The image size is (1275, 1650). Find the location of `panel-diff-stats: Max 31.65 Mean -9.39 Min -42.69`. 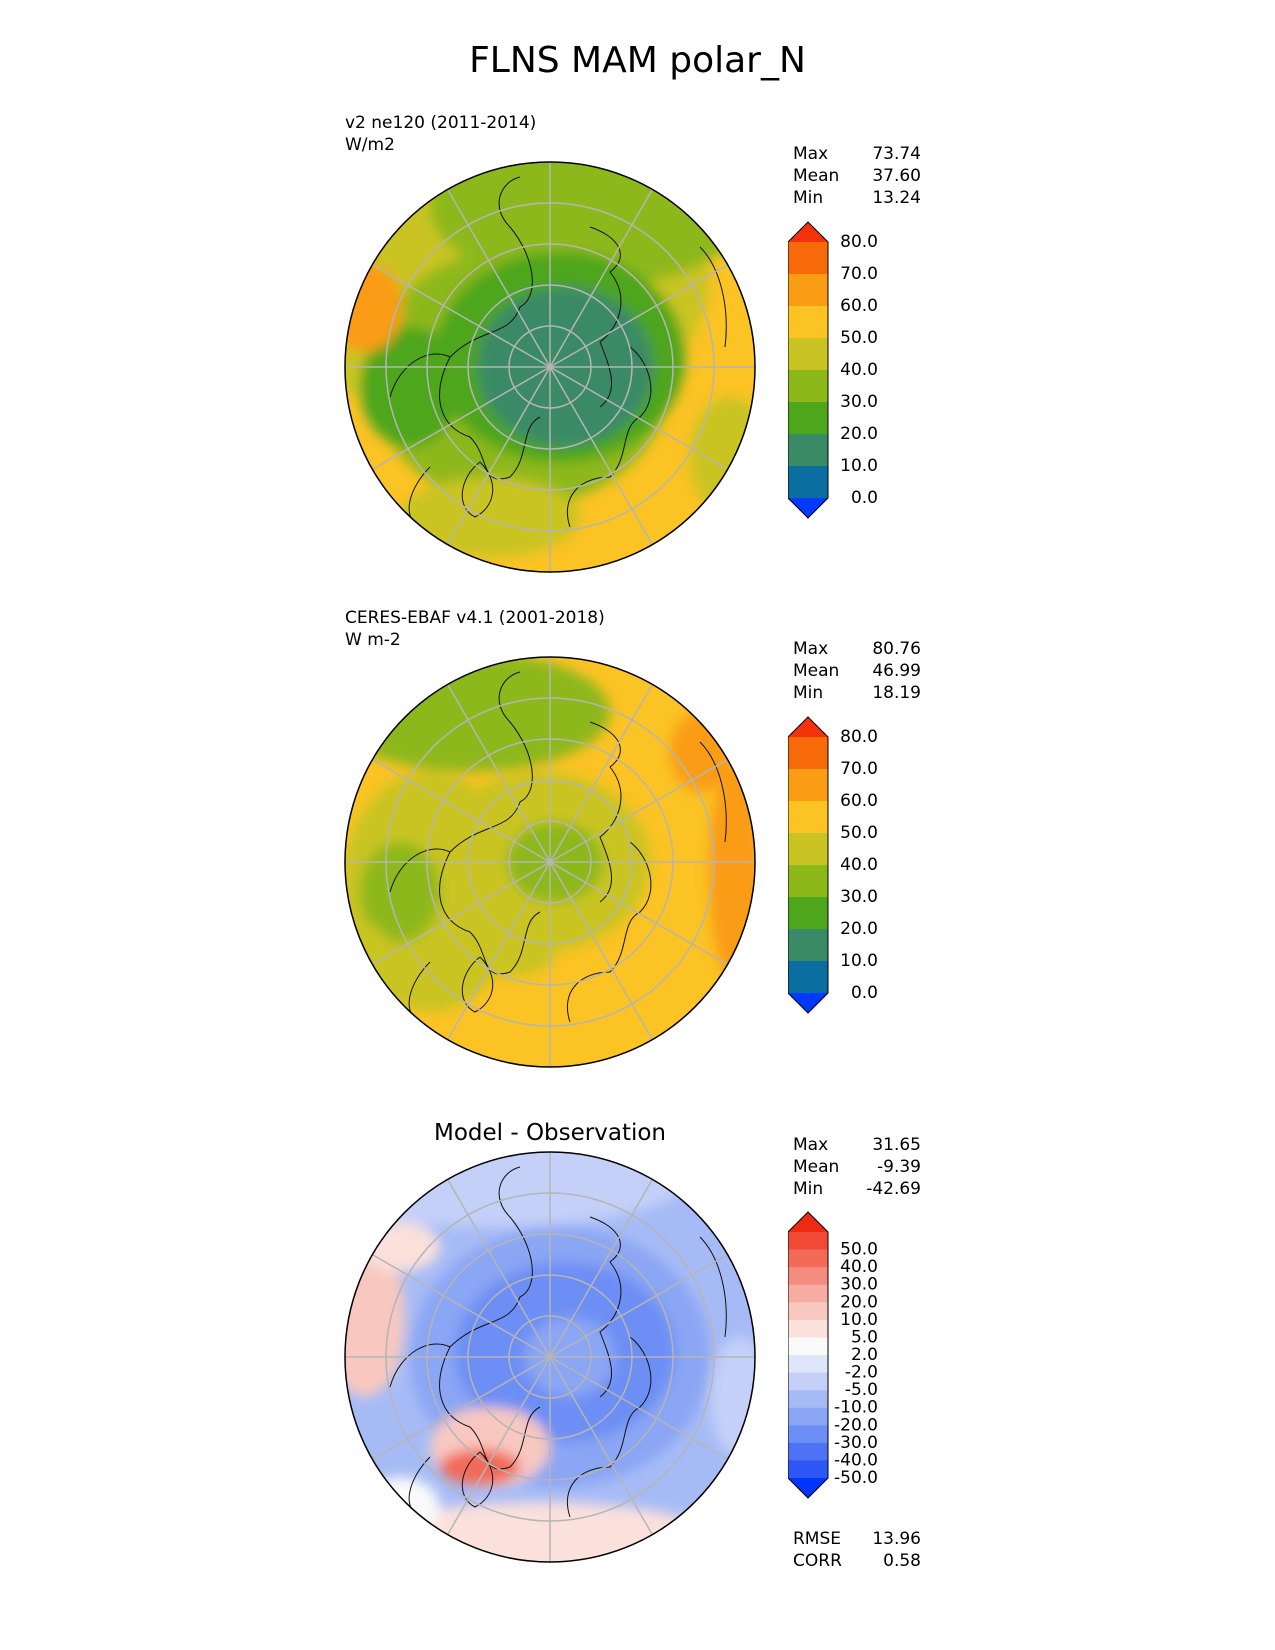

panel-diff-stats: Max 31.65 Mean -9.39 Min -42.69 is located at coordinates (857, 1167).